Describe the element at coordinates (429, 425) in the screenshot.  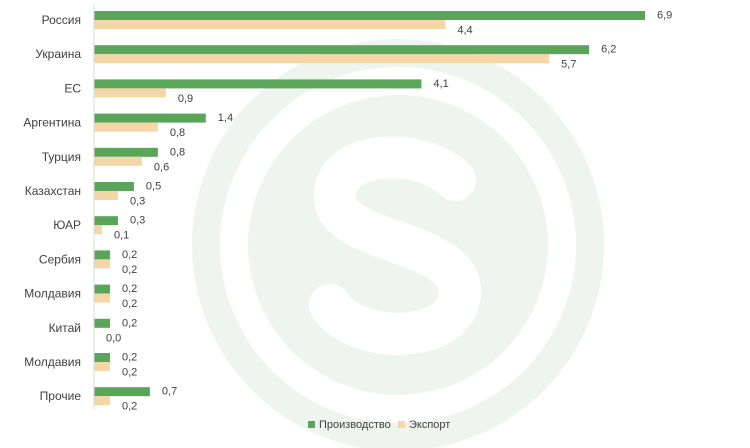
I see `legend-export-label: Экспорт` at that location.